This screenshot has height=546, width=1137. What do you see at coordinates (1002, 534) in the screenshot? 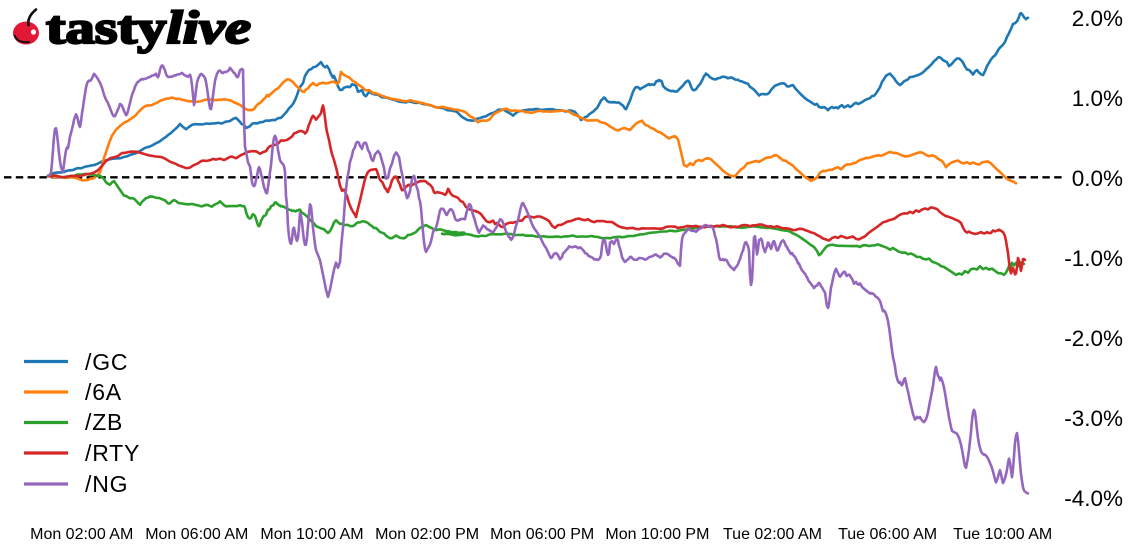
I see `svg-text: Tue 10:00 AM` at bounding box center [1002, 534].